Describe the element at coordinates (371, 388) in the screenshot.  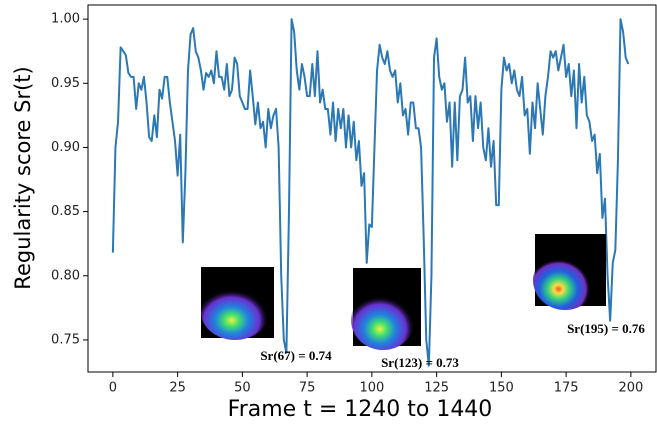
I see `x-tick-label: 100` at that location.